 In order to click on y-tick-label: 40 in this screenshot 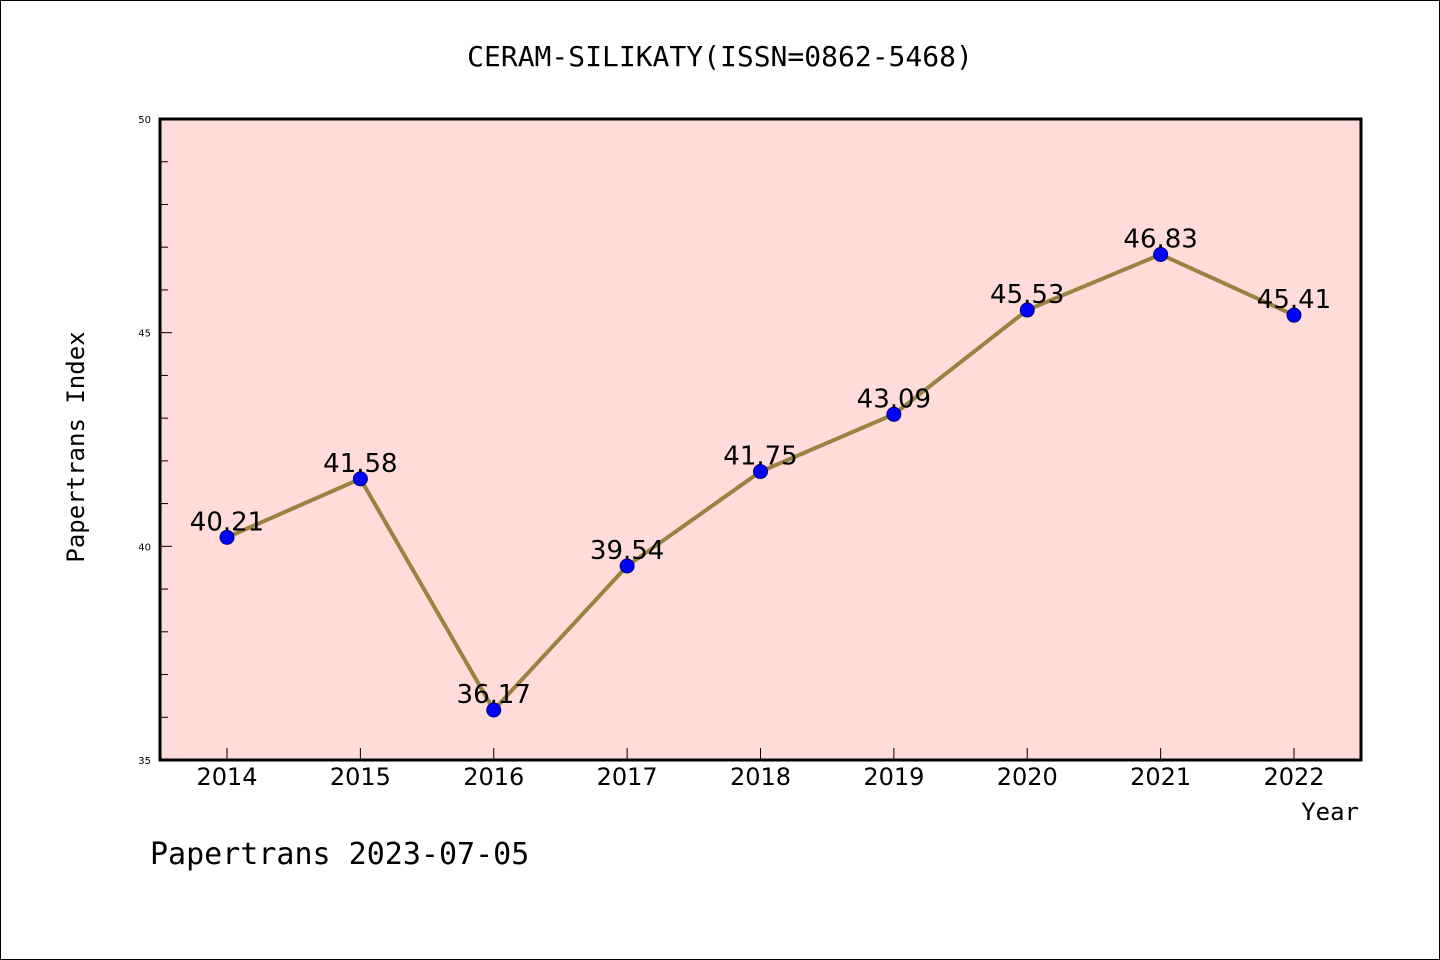, I will do `click(144, 547)`.